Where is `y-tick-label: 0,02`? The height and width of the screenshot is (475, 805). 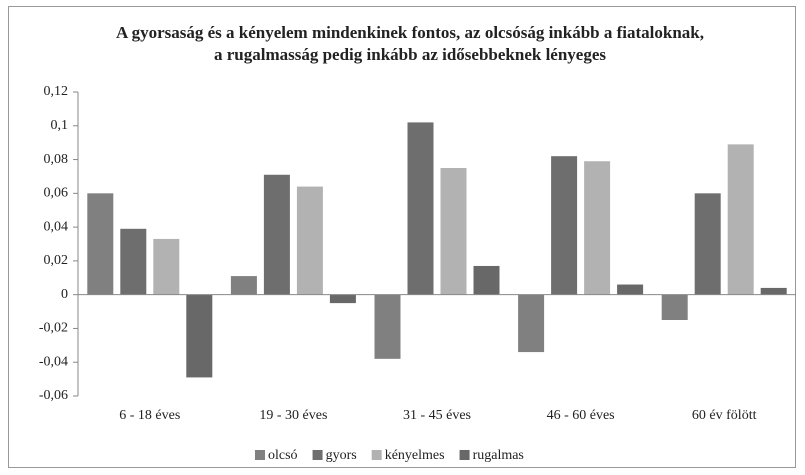 y-tick-label: 0,02 is located at coordinates (56, 260).